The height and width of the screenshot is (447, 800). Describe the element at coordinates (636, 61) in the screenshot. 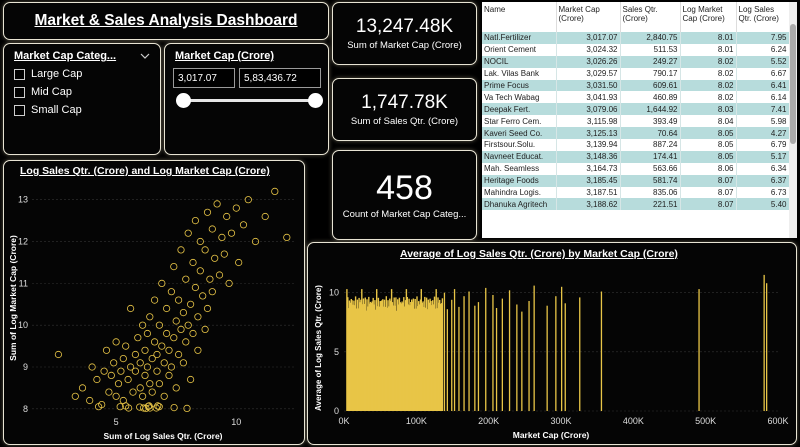

I see `table-row: NOCIL 3,026.26 249.27 8.02 5.52` at that location.